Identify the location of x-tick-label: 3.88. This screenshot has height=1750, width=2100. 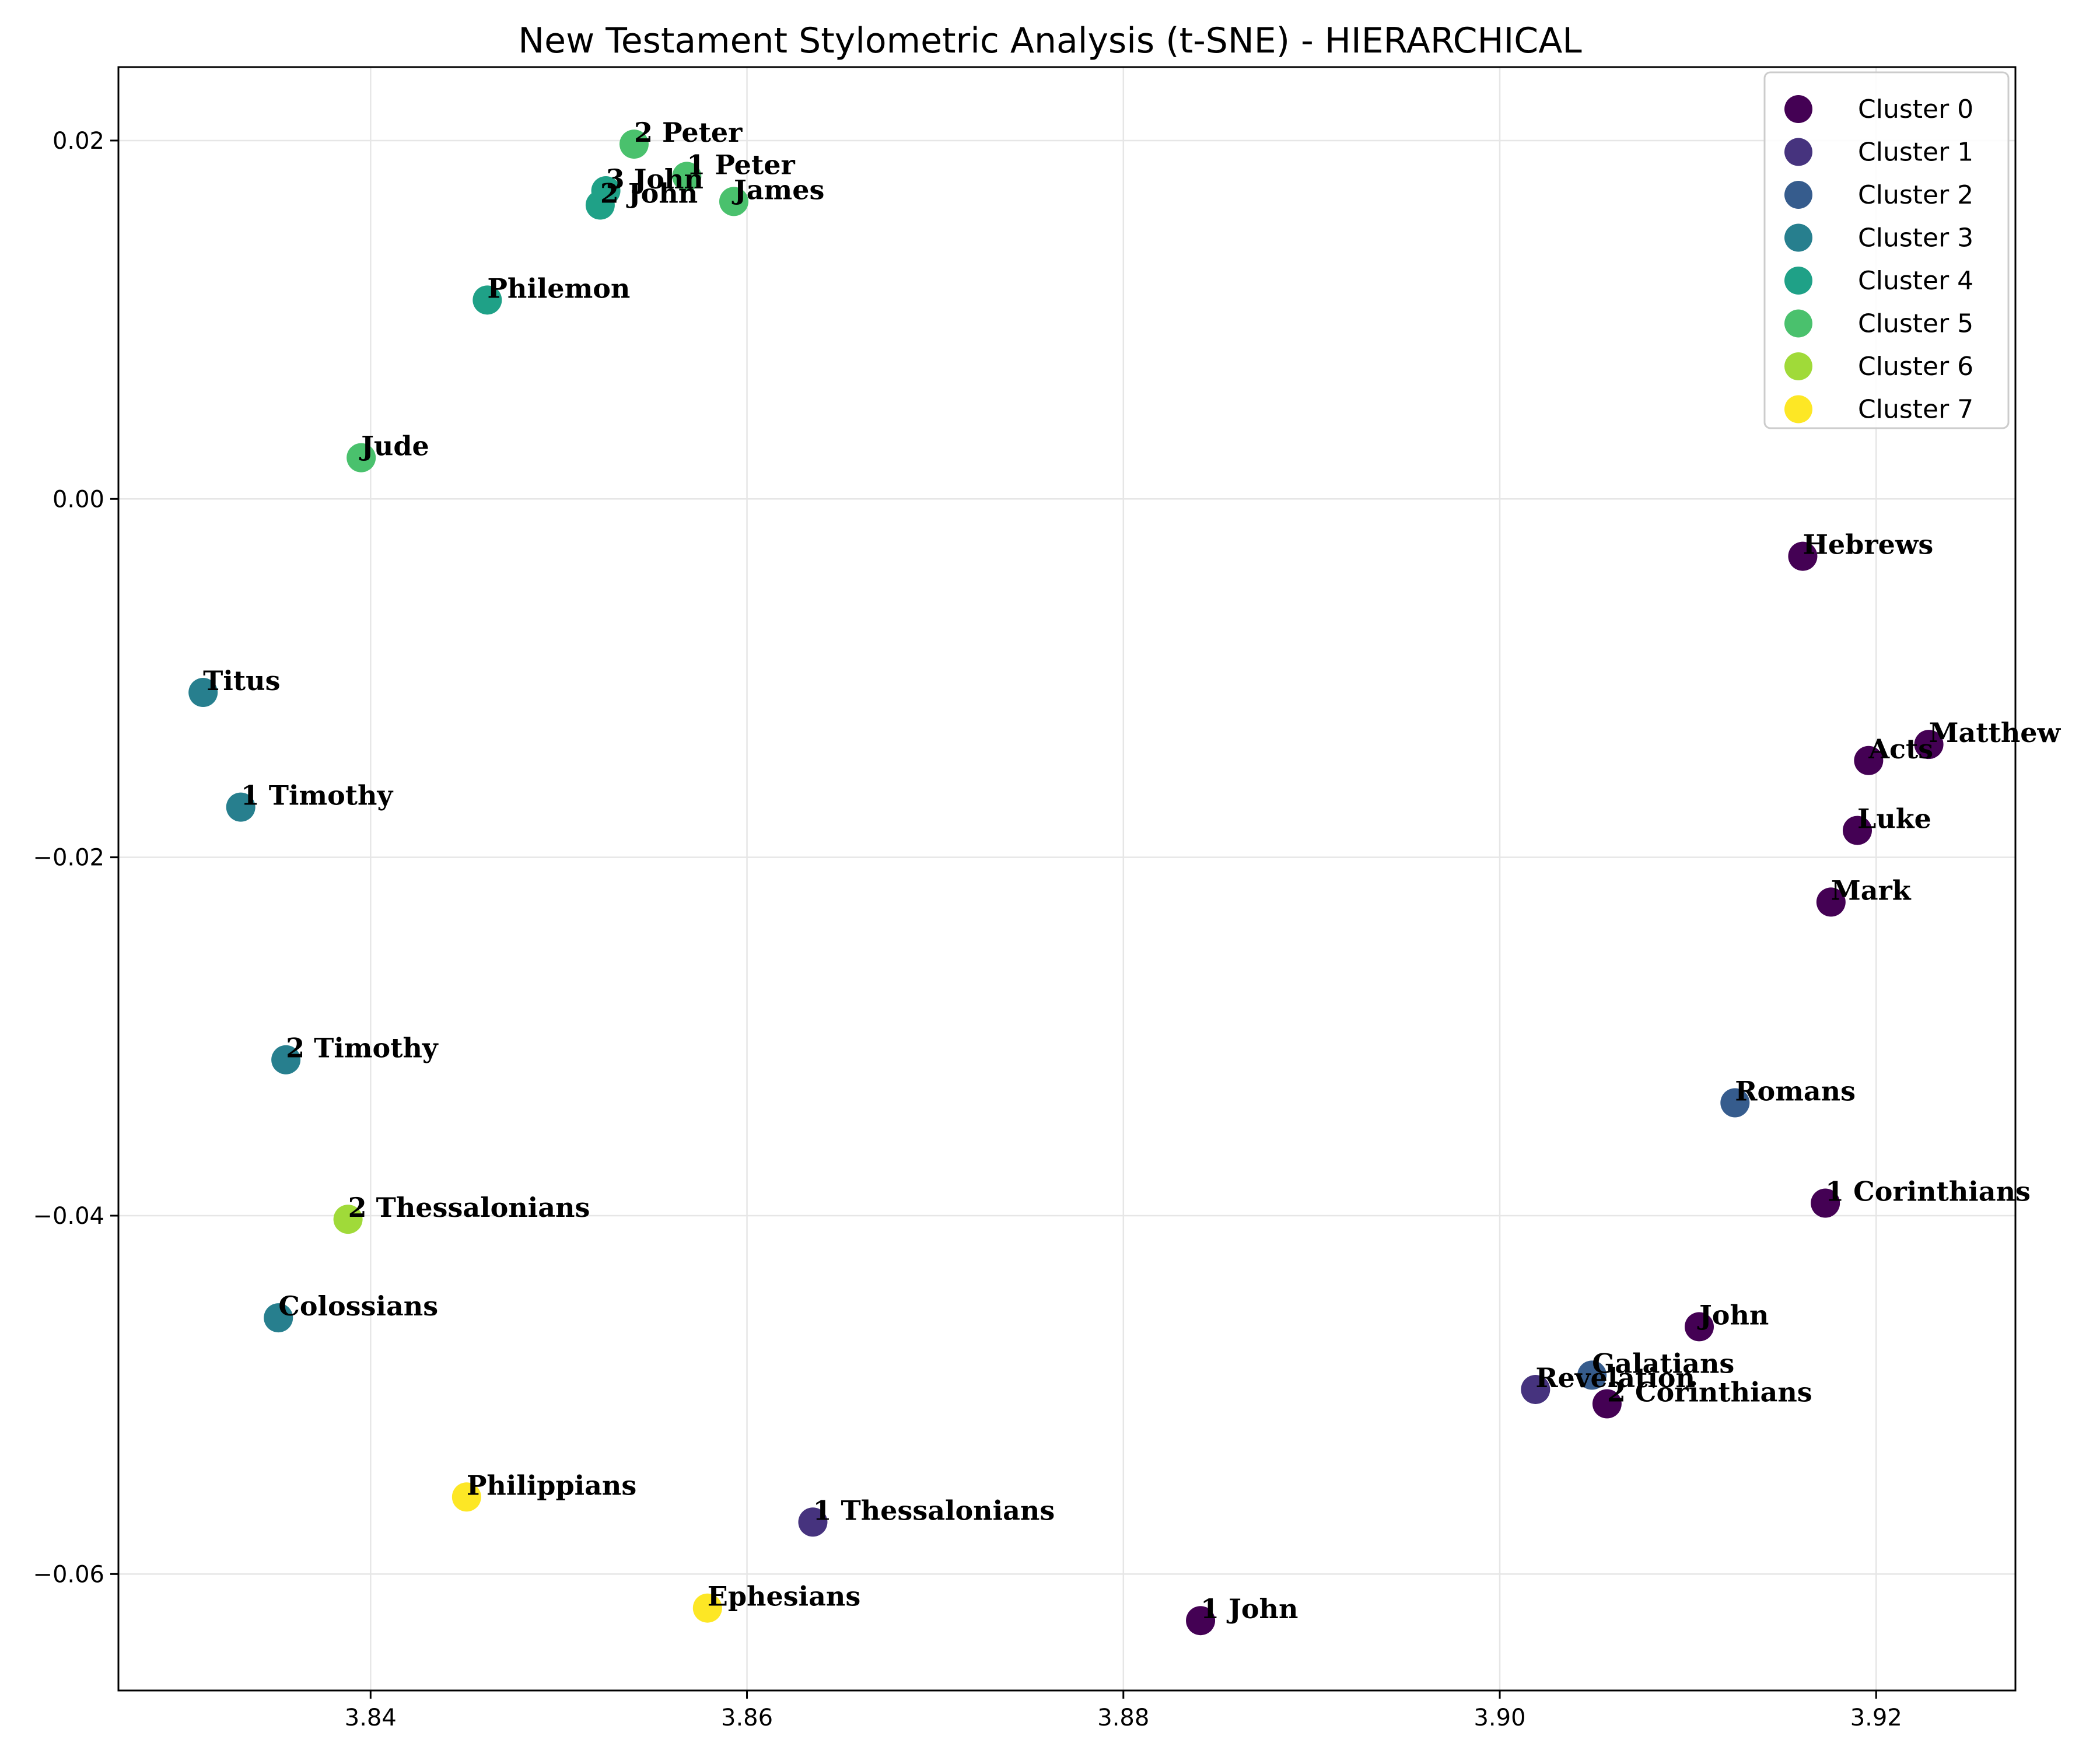
(1123, 1717).